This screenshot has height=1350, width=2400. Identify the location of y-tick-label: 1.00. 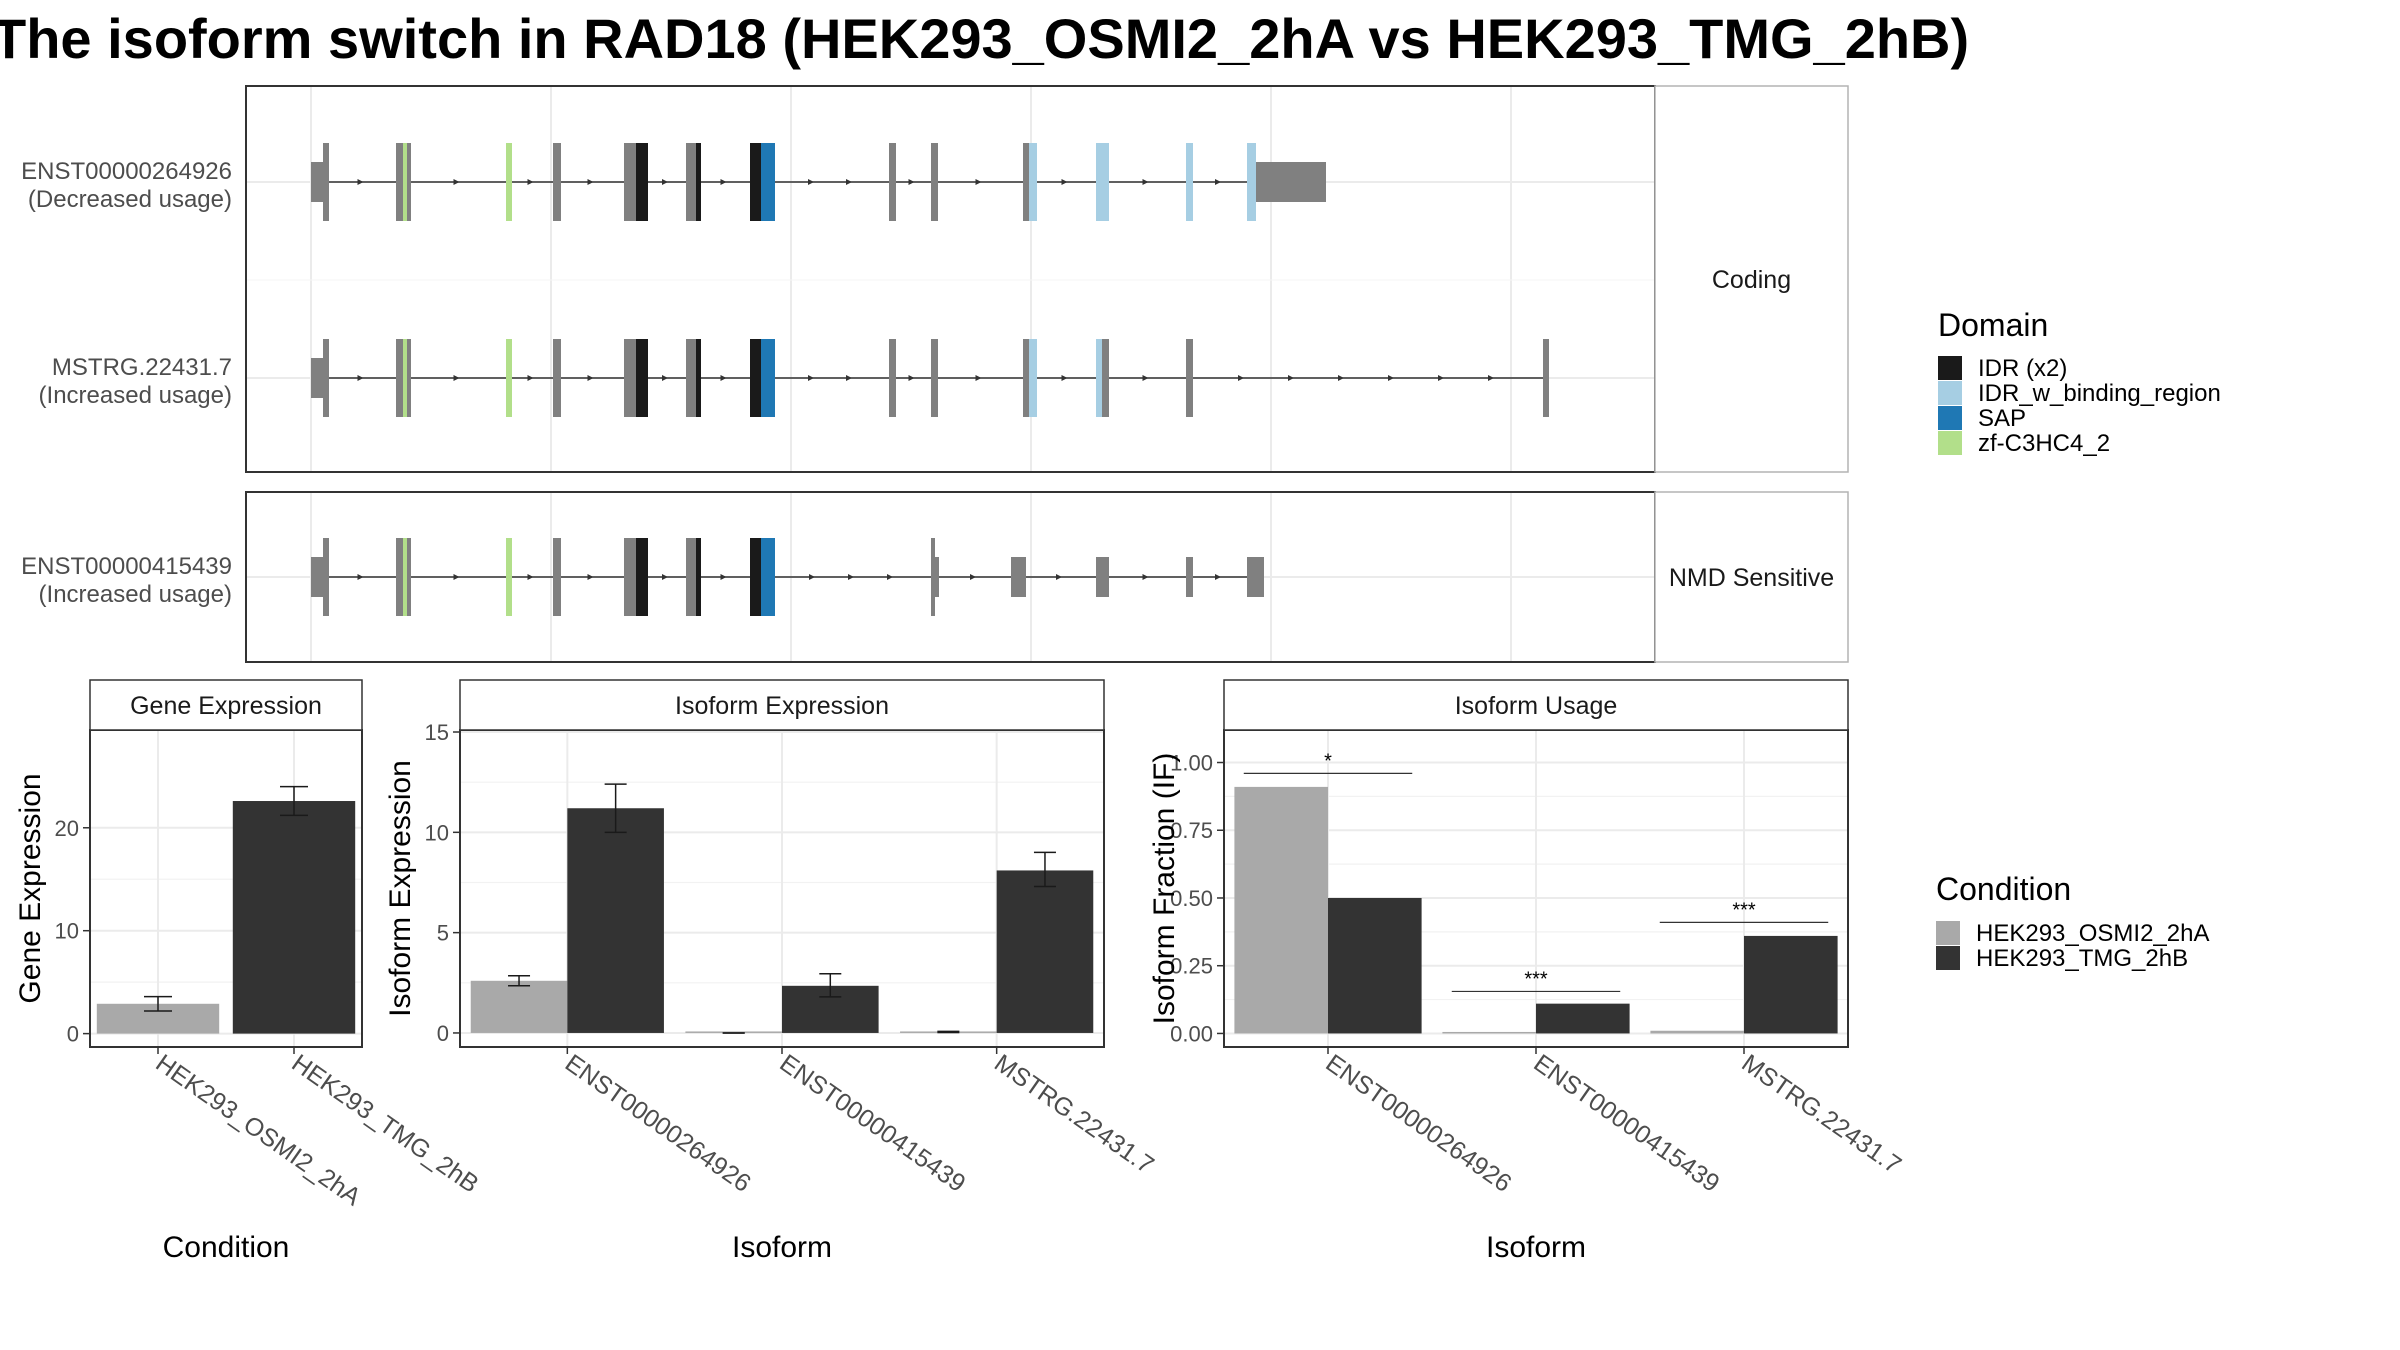
(1191, 763).